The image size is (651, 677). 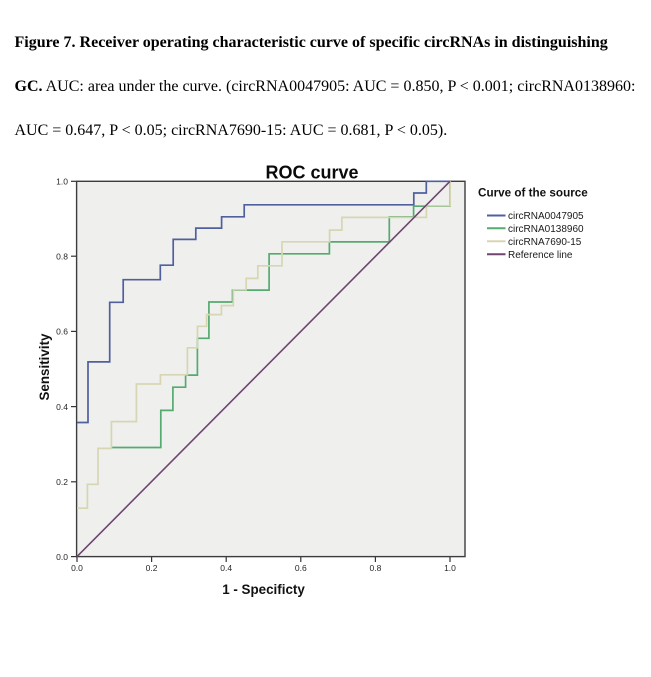 I want to click on svg-text: Curve of the source, so click(x=533, y=193).